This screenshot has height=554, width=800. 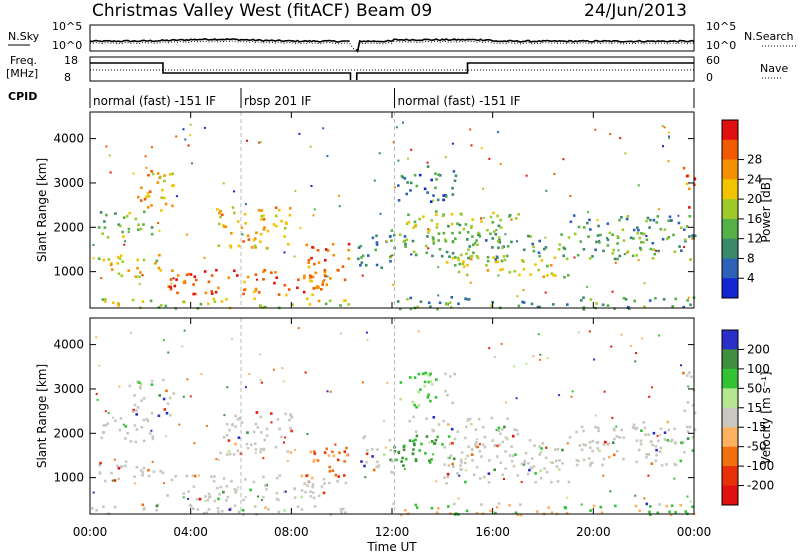 What do you see at coordinates (754, 219) in the screenshot?
I see `colorbar-tick-label: 16` at bounding box center [754, 219].